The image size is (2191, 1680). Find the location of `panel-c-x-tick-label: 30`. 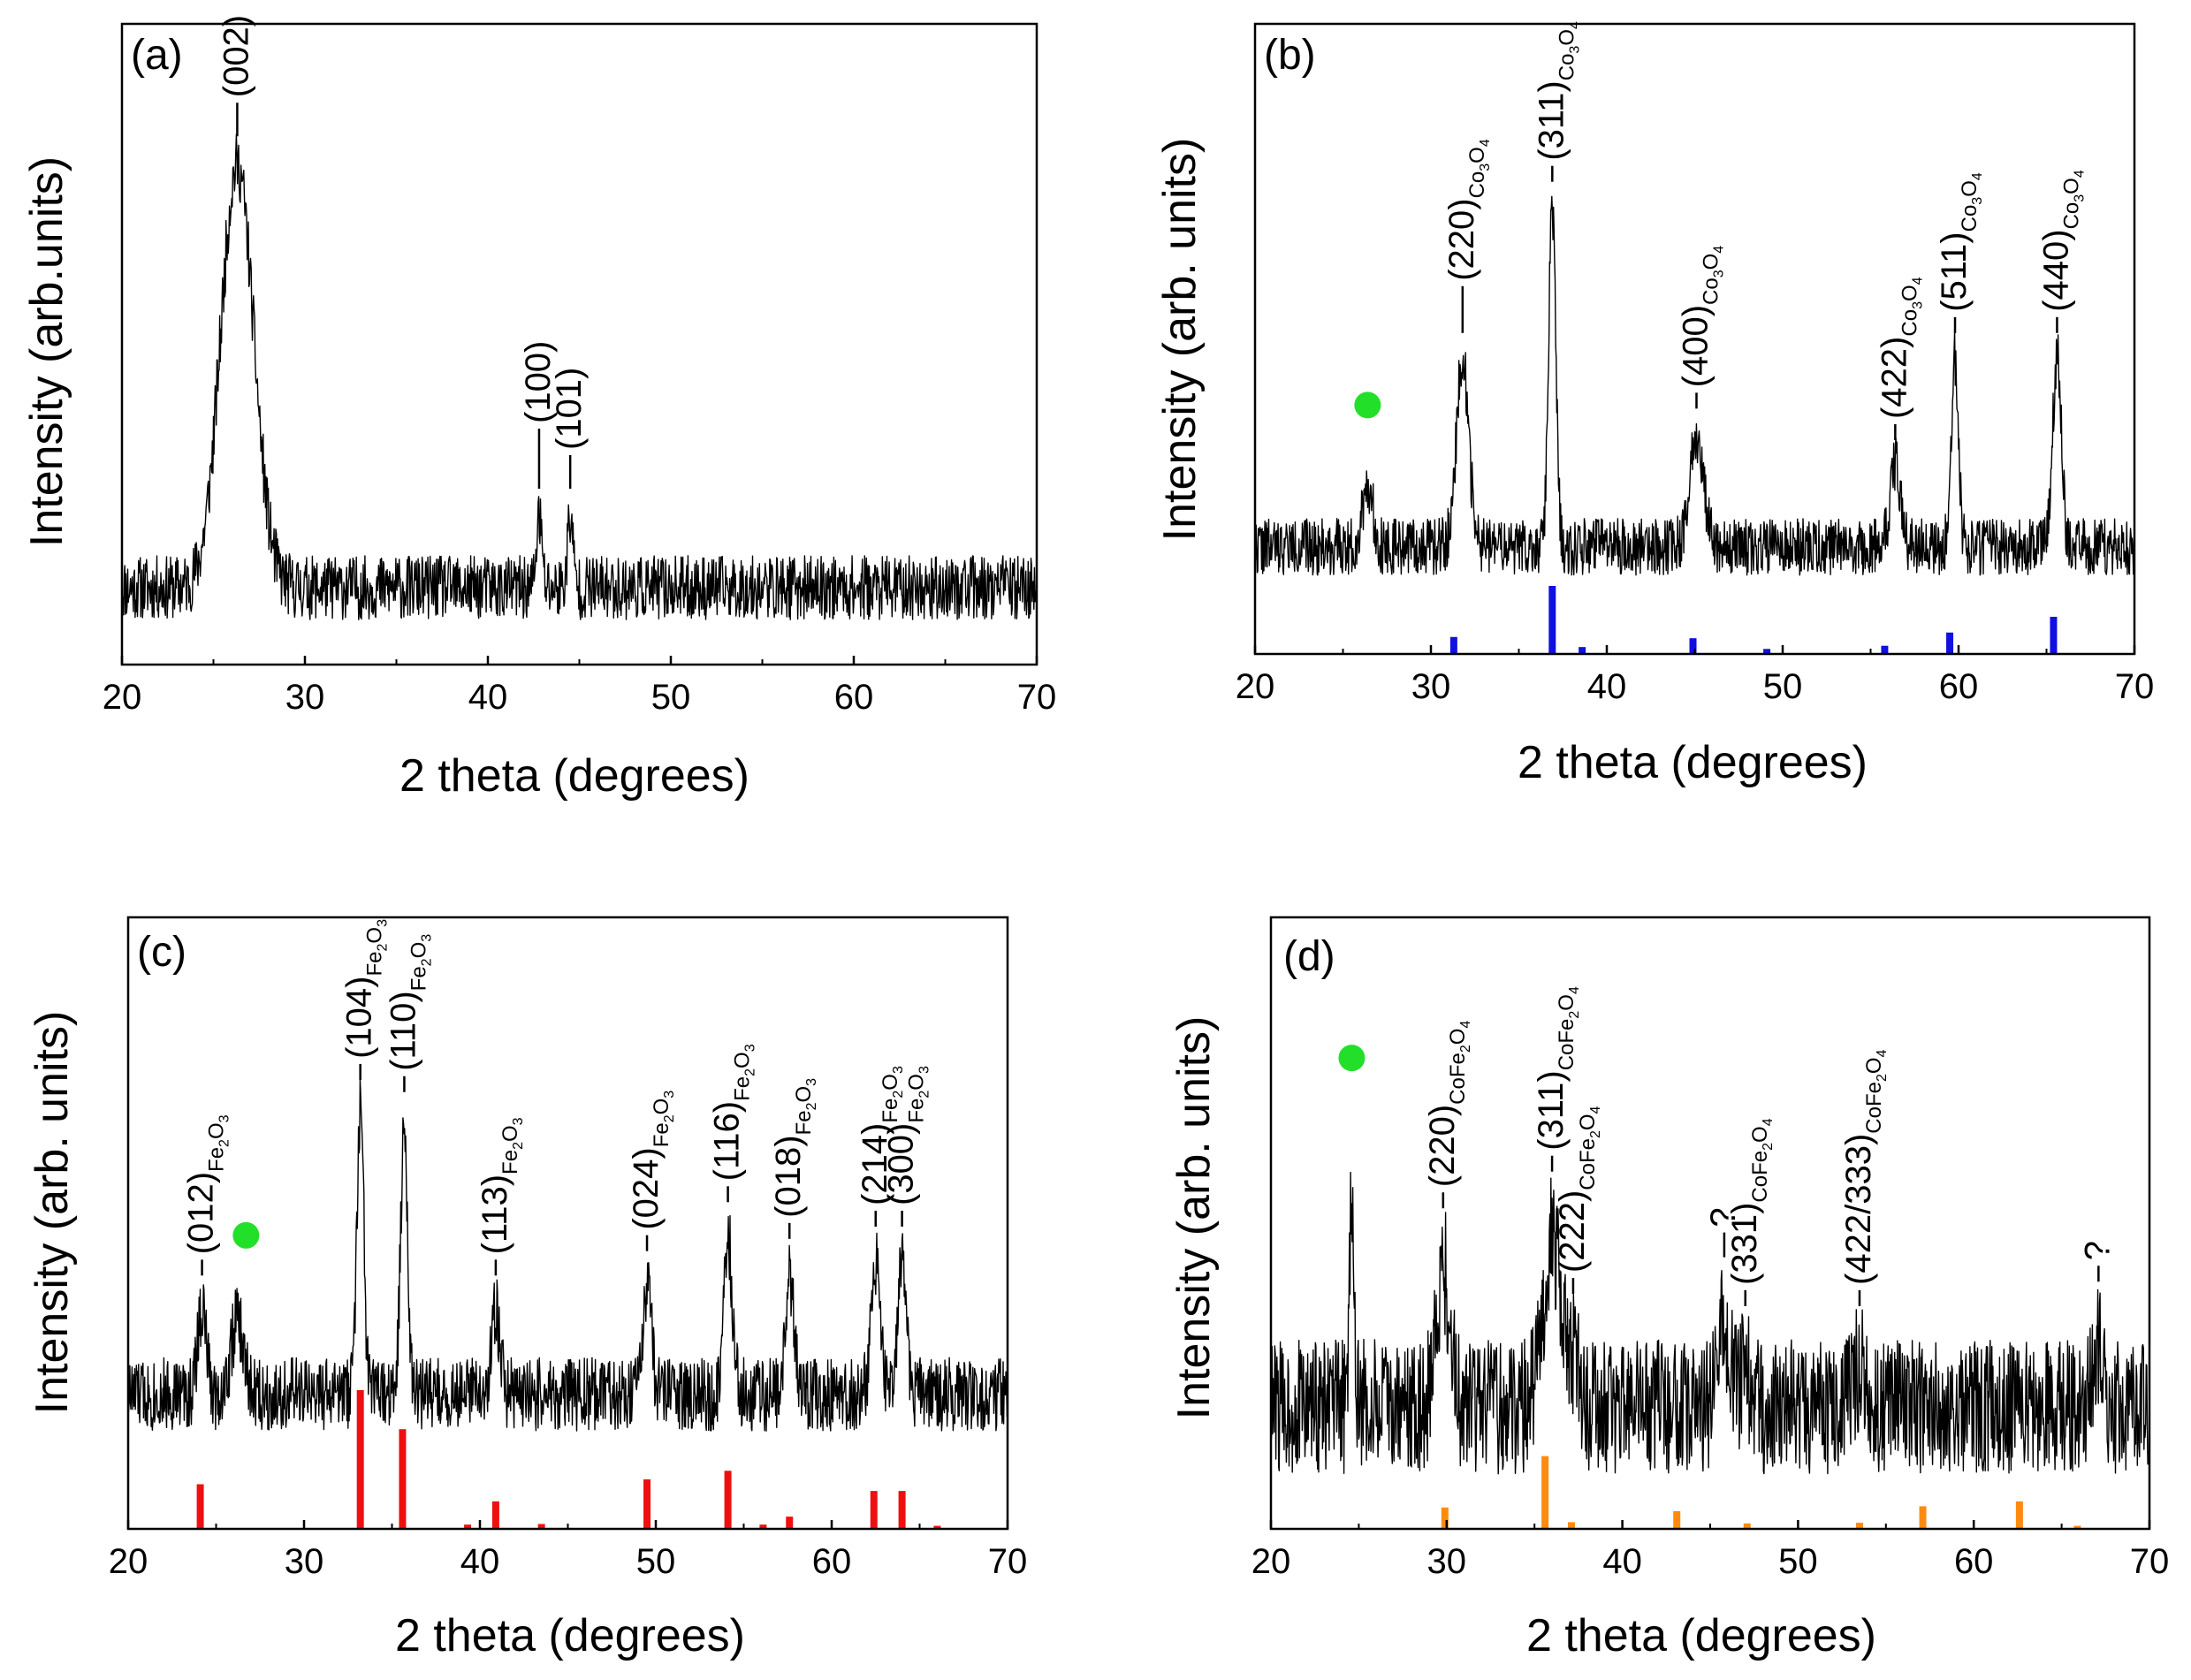

panel-c-x-tick-label: 30 is located at coordinates (305, 1561).